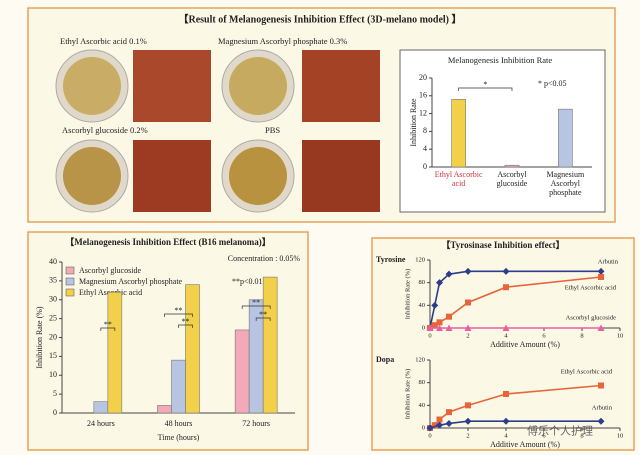 This screenshot has height=455, width=640. Describe the element at coordinates (552, 83) in the screenshot. I see `p-note: * p<0.05` at that location.